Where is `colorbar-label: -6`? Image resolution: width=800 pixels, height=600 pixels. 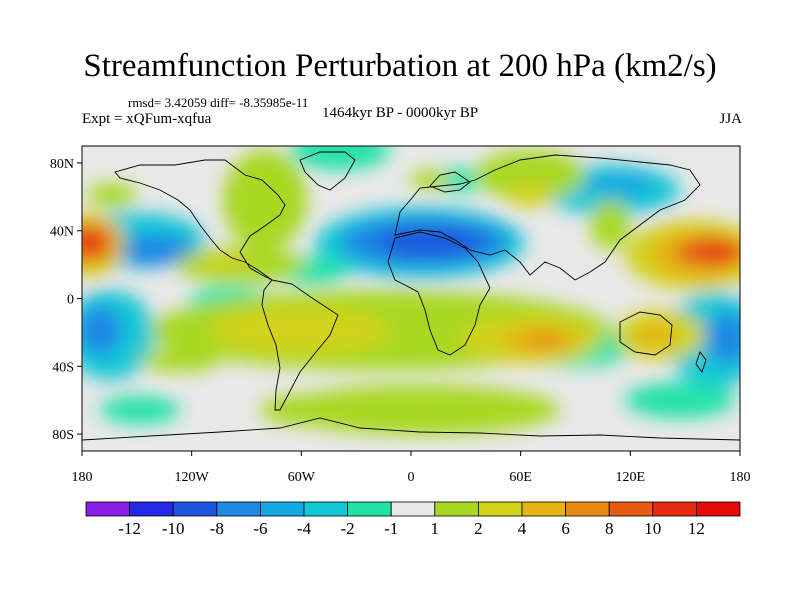
colorbar-label: -6 is located at coordinates (260, 528).